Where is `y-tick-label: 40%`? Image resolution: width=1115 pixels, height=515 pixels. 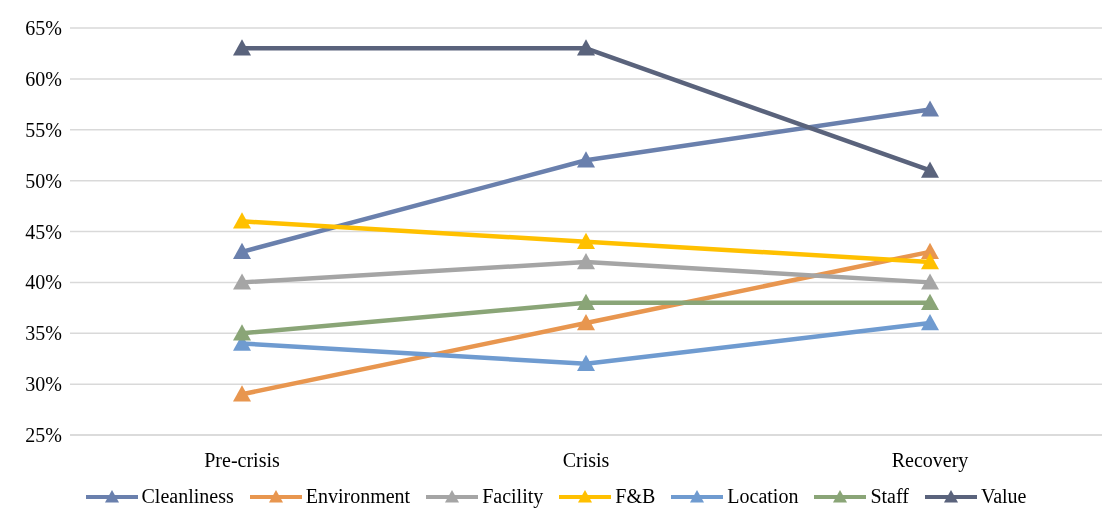
y-tick-label: 40% is located at coordinates (43, 282).